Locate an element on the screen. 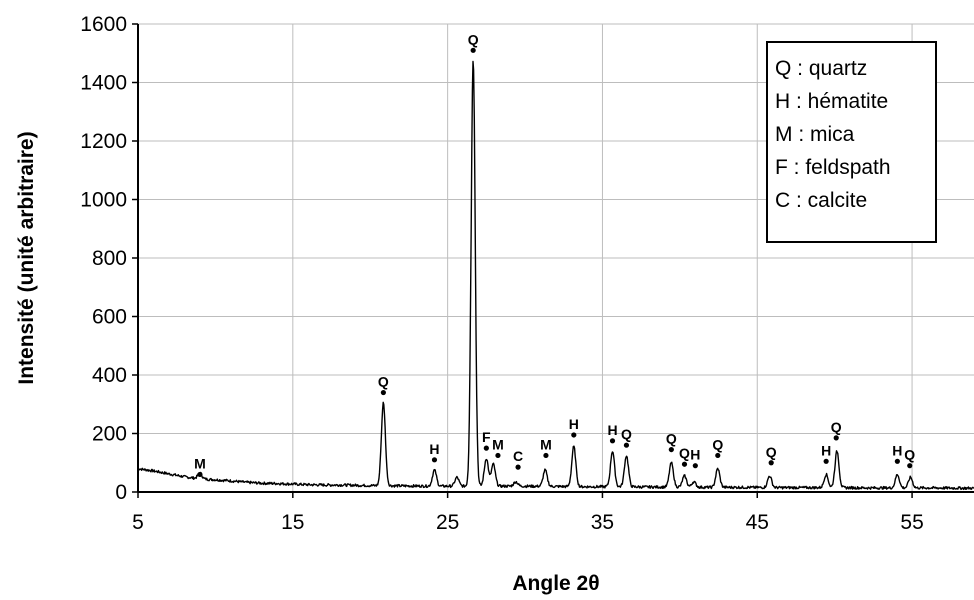 Image resolution: width=974 pixels, height=600 pixels. legend-box is located at coordinates (851, 142).